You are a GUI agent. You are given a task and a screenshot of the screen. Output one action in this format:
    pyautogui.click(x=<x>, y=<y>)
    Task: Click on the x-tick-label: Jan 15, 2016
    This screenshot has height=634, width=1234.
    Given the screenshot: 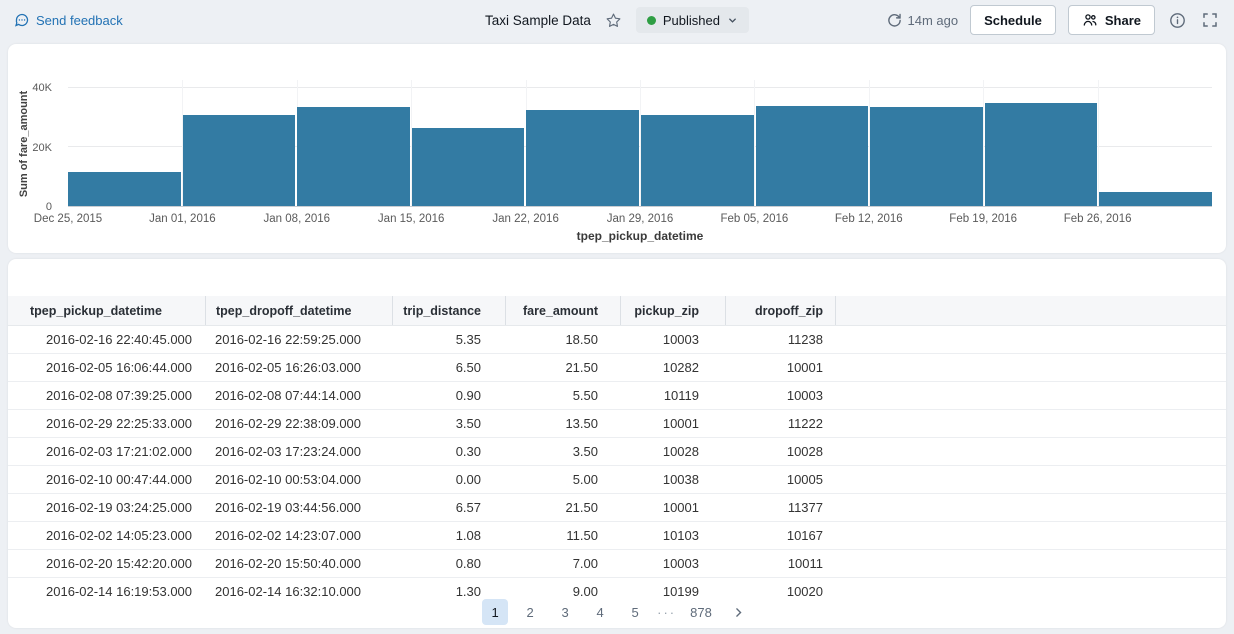 What is the action you would take?
    pyautogui.click(x=411, y=219)
    